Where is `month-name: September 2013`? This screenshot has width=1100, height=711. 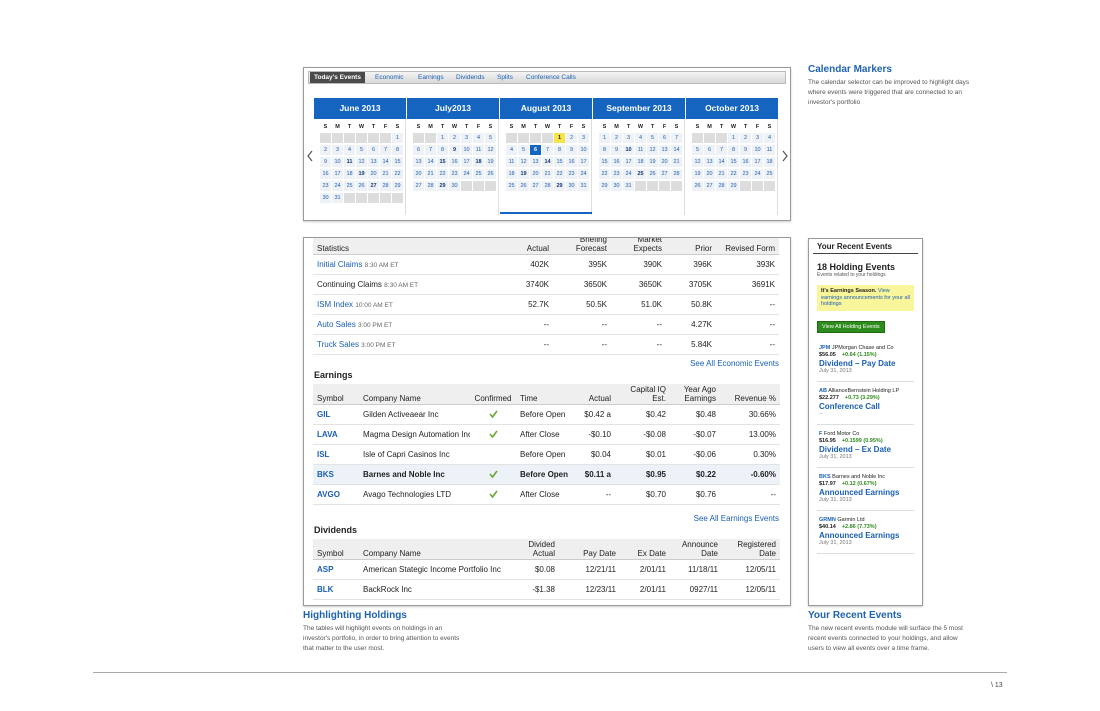 month-name: September 2013 is located at coordinates (639, 108).